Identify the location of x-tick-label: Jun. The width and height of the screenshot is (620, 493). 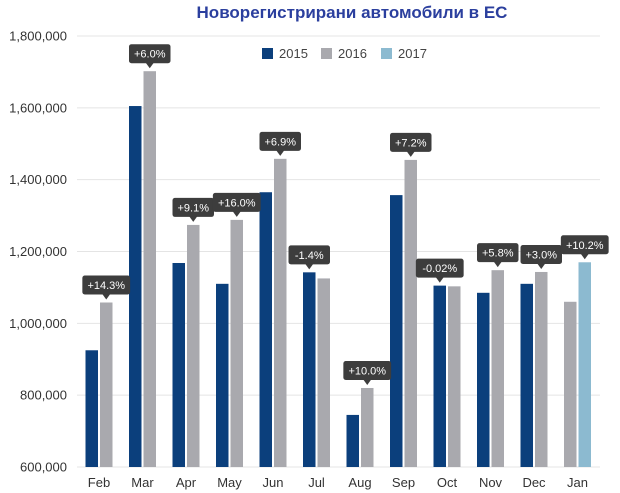
(273, 482).